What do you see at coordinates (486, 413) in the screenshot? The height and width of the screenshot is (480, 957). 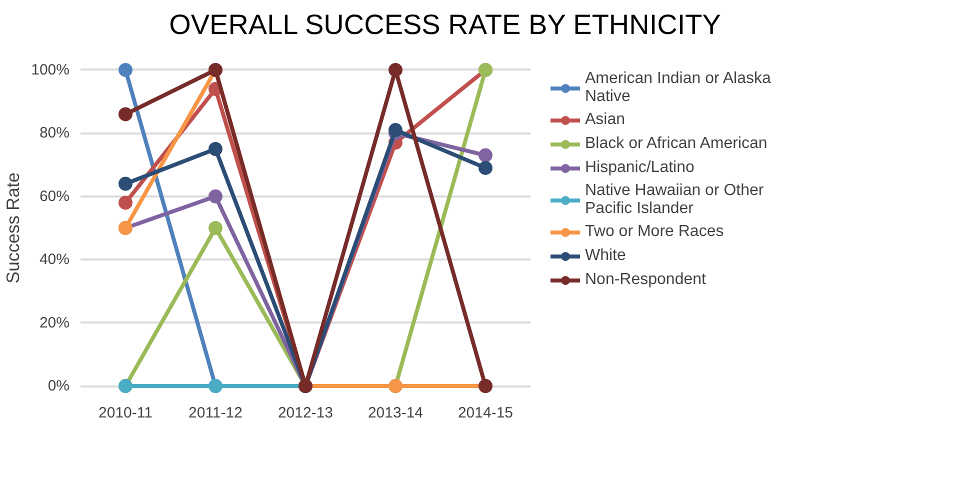 I see `x-tick-label: 2014-15` at bounding box center [486, 413].